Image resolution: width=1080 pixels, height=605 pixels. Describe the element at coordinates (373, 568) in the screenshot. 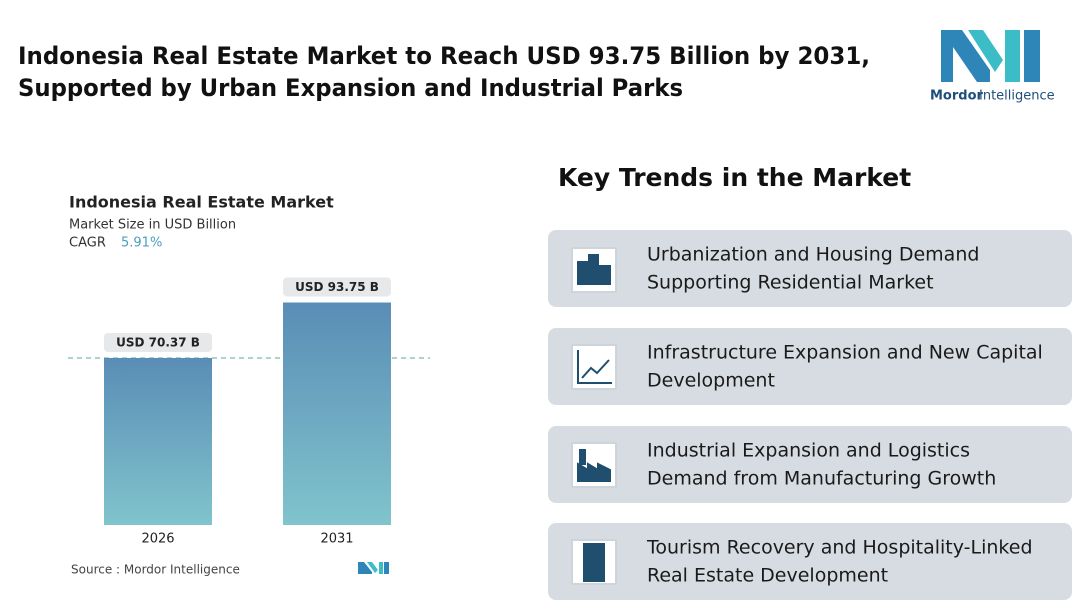

I see `source-logo` at that location.